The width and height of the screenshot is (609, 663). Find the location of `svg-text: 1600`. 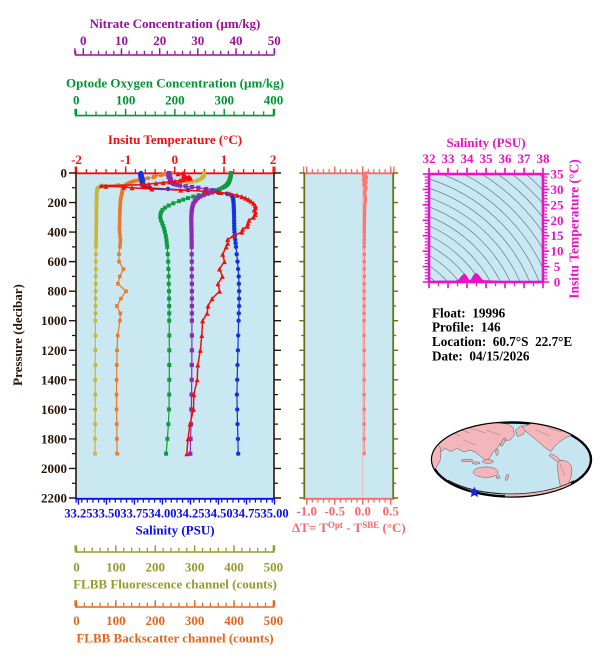

svg-text: 1600 is located at coordinates (54, 409).